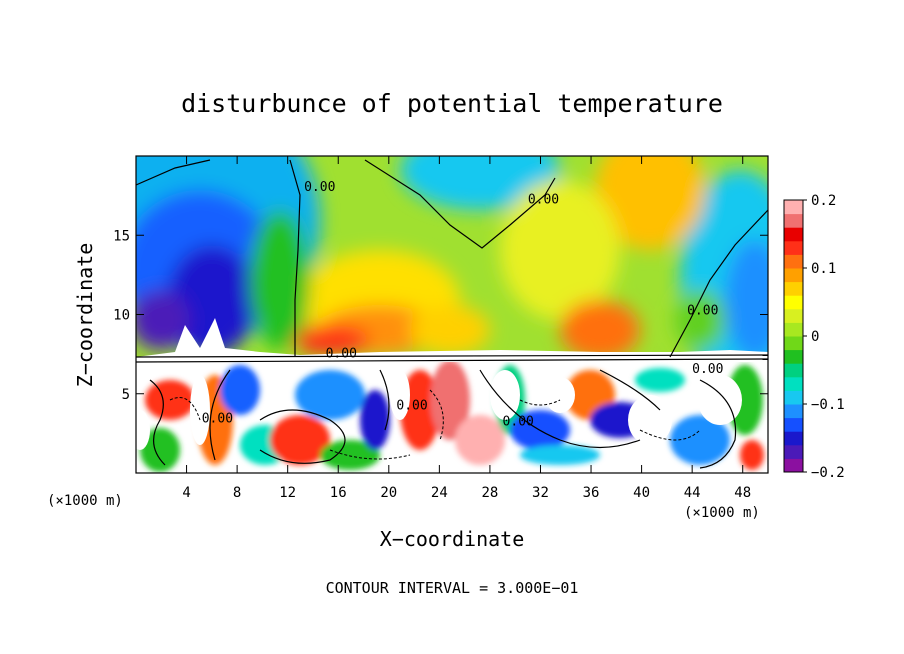  Describe the element at coordinates (126, 395) in the screenshot. I see `y-tick-label: 5` at that location.